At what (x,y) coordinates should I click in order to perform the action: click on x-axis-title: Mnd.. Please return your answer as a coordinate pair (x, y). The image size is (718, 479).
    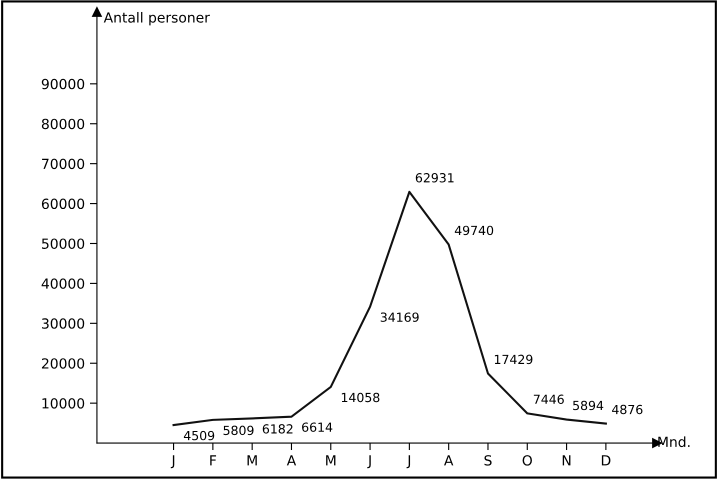
    Looking at the image, I should click on (674, 442).